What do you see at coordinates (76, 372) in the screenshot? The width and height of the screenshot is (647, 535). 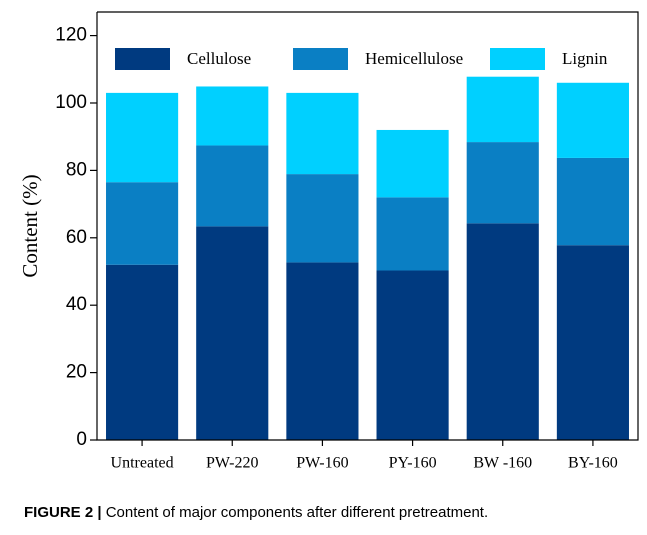 I see `y-tick-label: 20` at bounding box center [76, 372].